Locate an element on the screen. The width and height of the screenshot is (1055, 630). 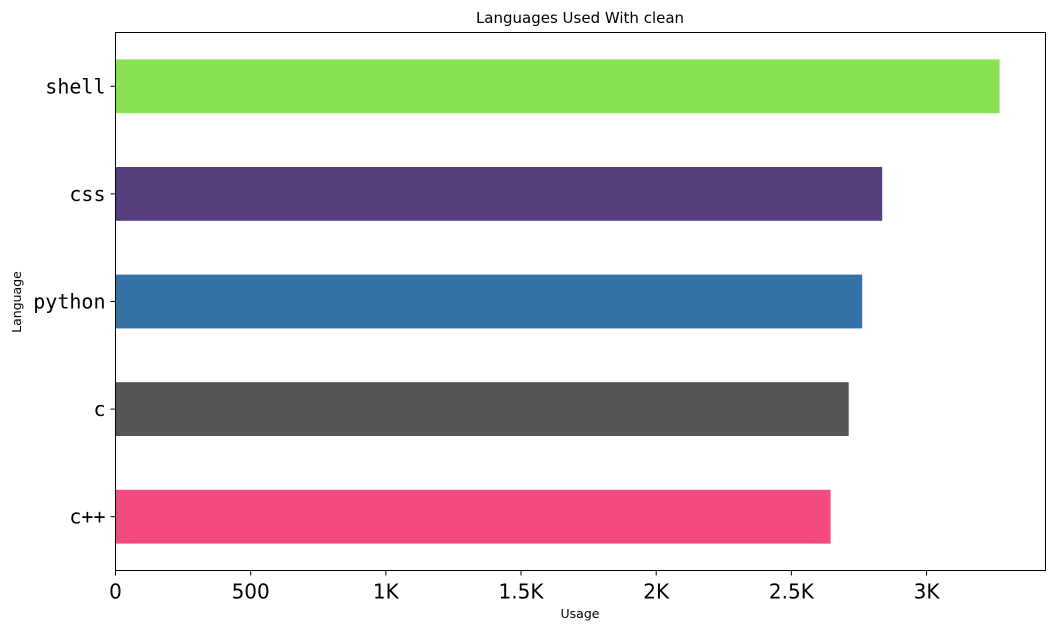
x-tick-label: 1K is located at coordinates (386, 592).